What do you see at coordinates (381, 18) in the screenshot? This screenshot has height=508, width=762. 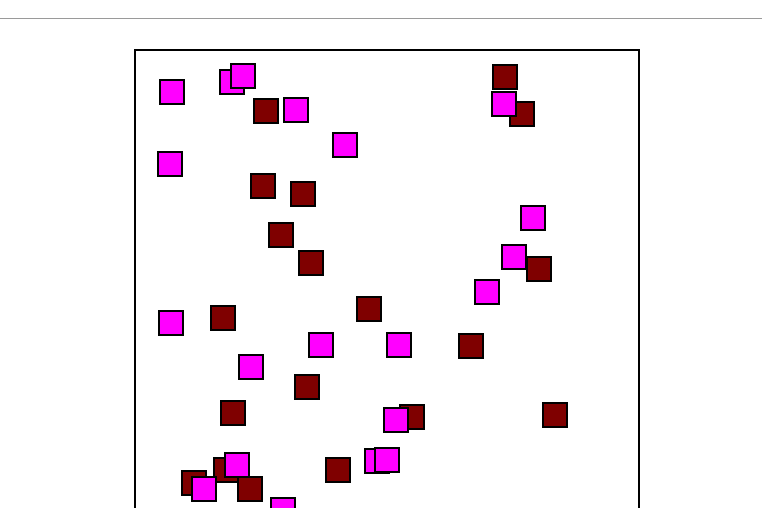 I see `top-divider` at bounding box center [381, 18].